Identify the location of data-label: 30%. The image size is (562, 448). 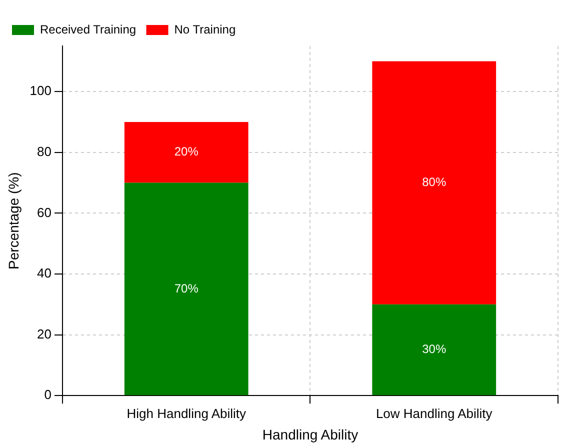
(434, 349).